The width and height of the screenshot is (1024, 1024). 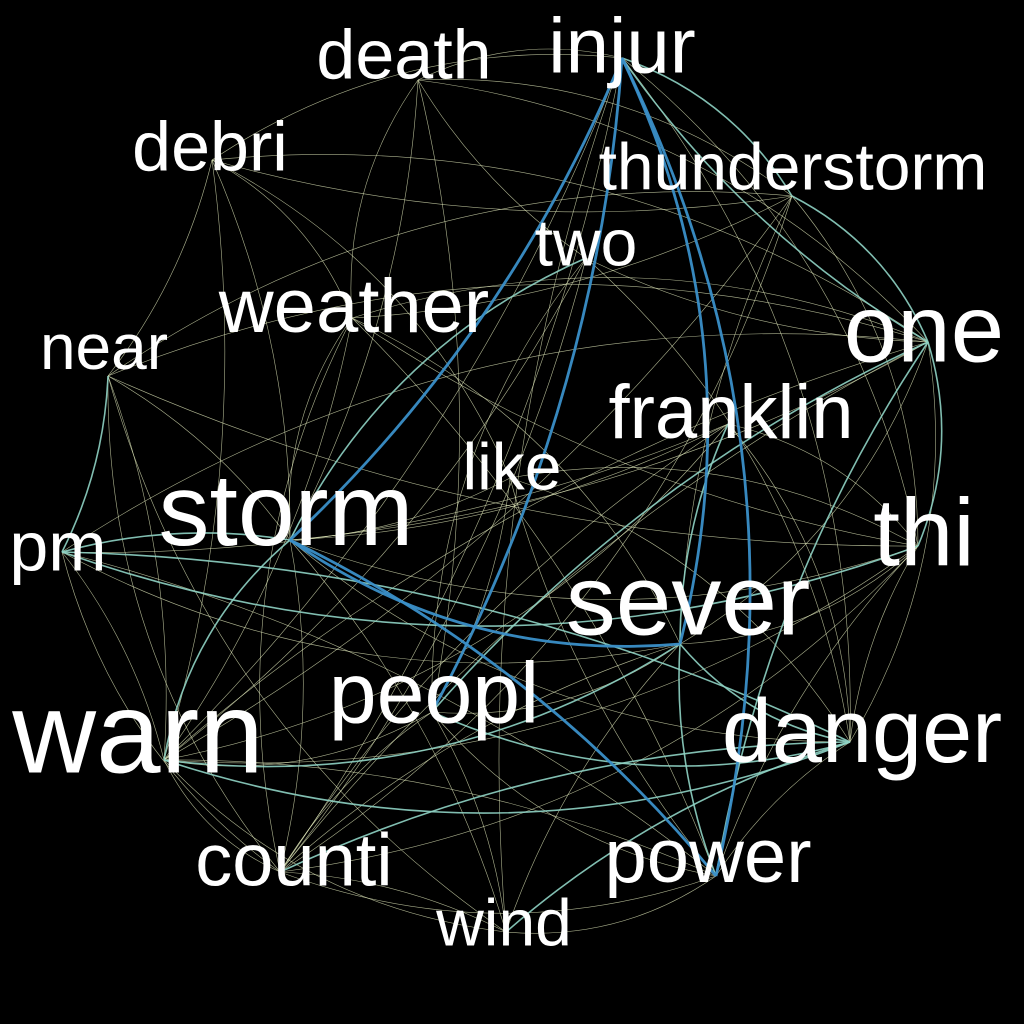 I want to click on edge-franklin-danger, so click(x=789, y=583).